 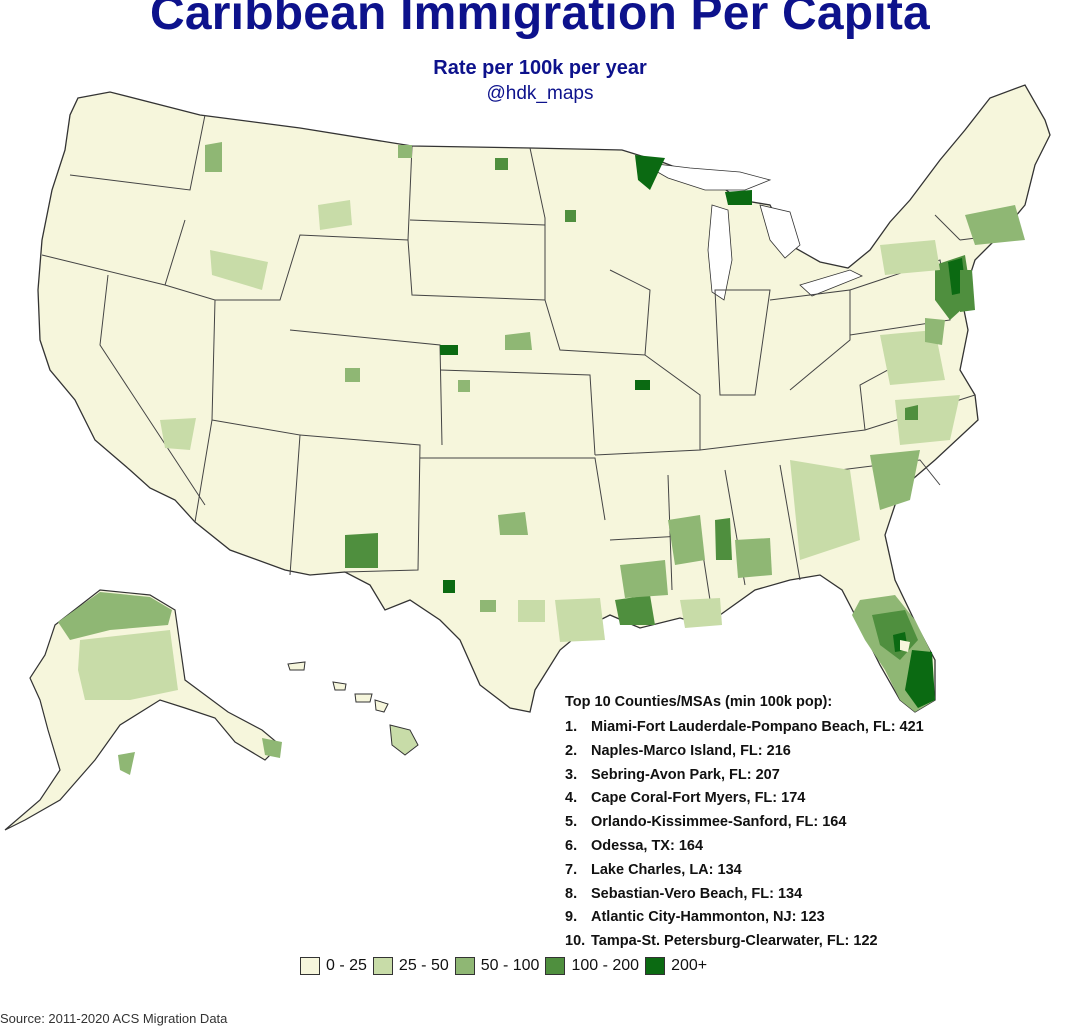 What do you see at coordinates (831, 283) in the screenshot?
I see `lake-erie` at bounding box center [831, 283].